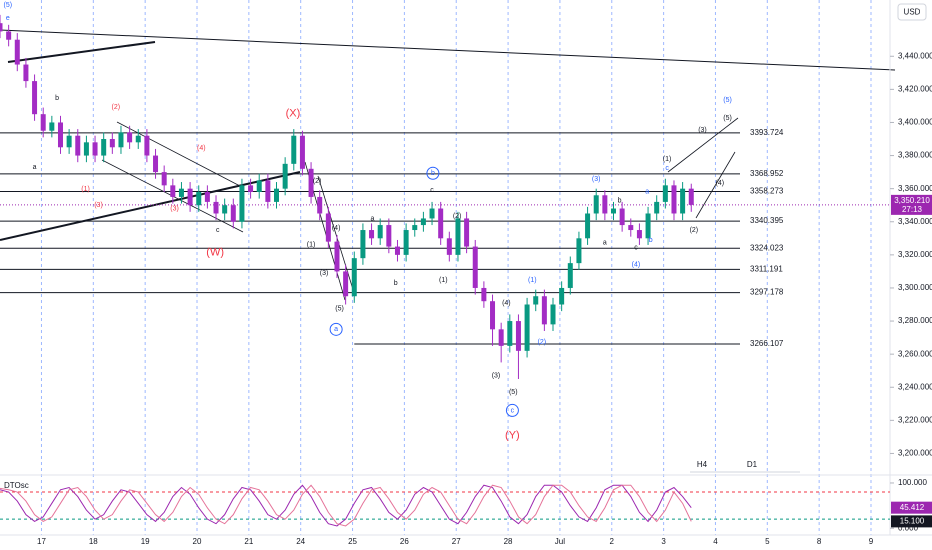  What do you see at coordinates (915, 55) in the screenshot?
I see `y-tick-label: 3,440.000` at bounding box center [915, 55].